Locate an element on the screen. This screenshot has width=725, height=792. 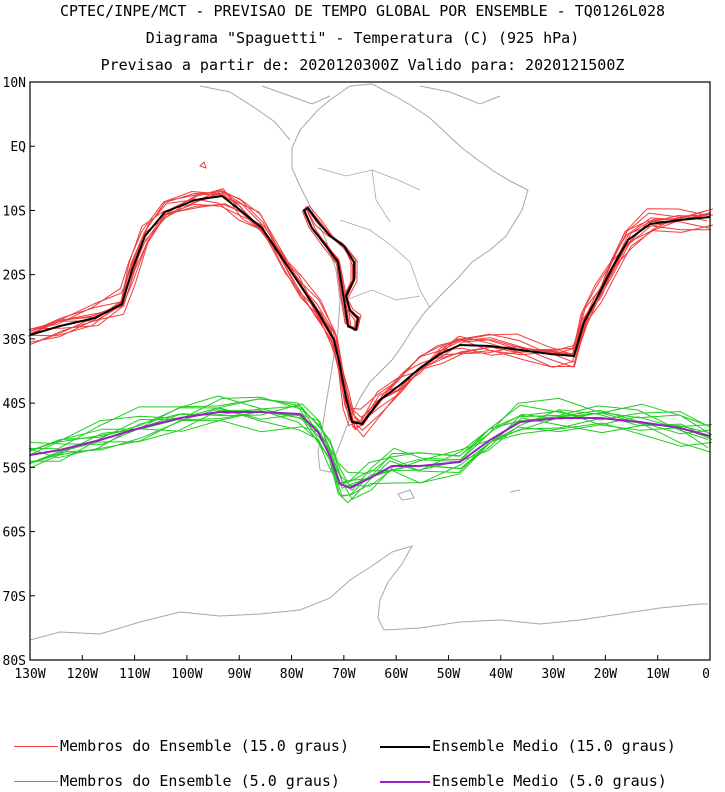
lon-label: 50W is located at coordinates (449, 674).